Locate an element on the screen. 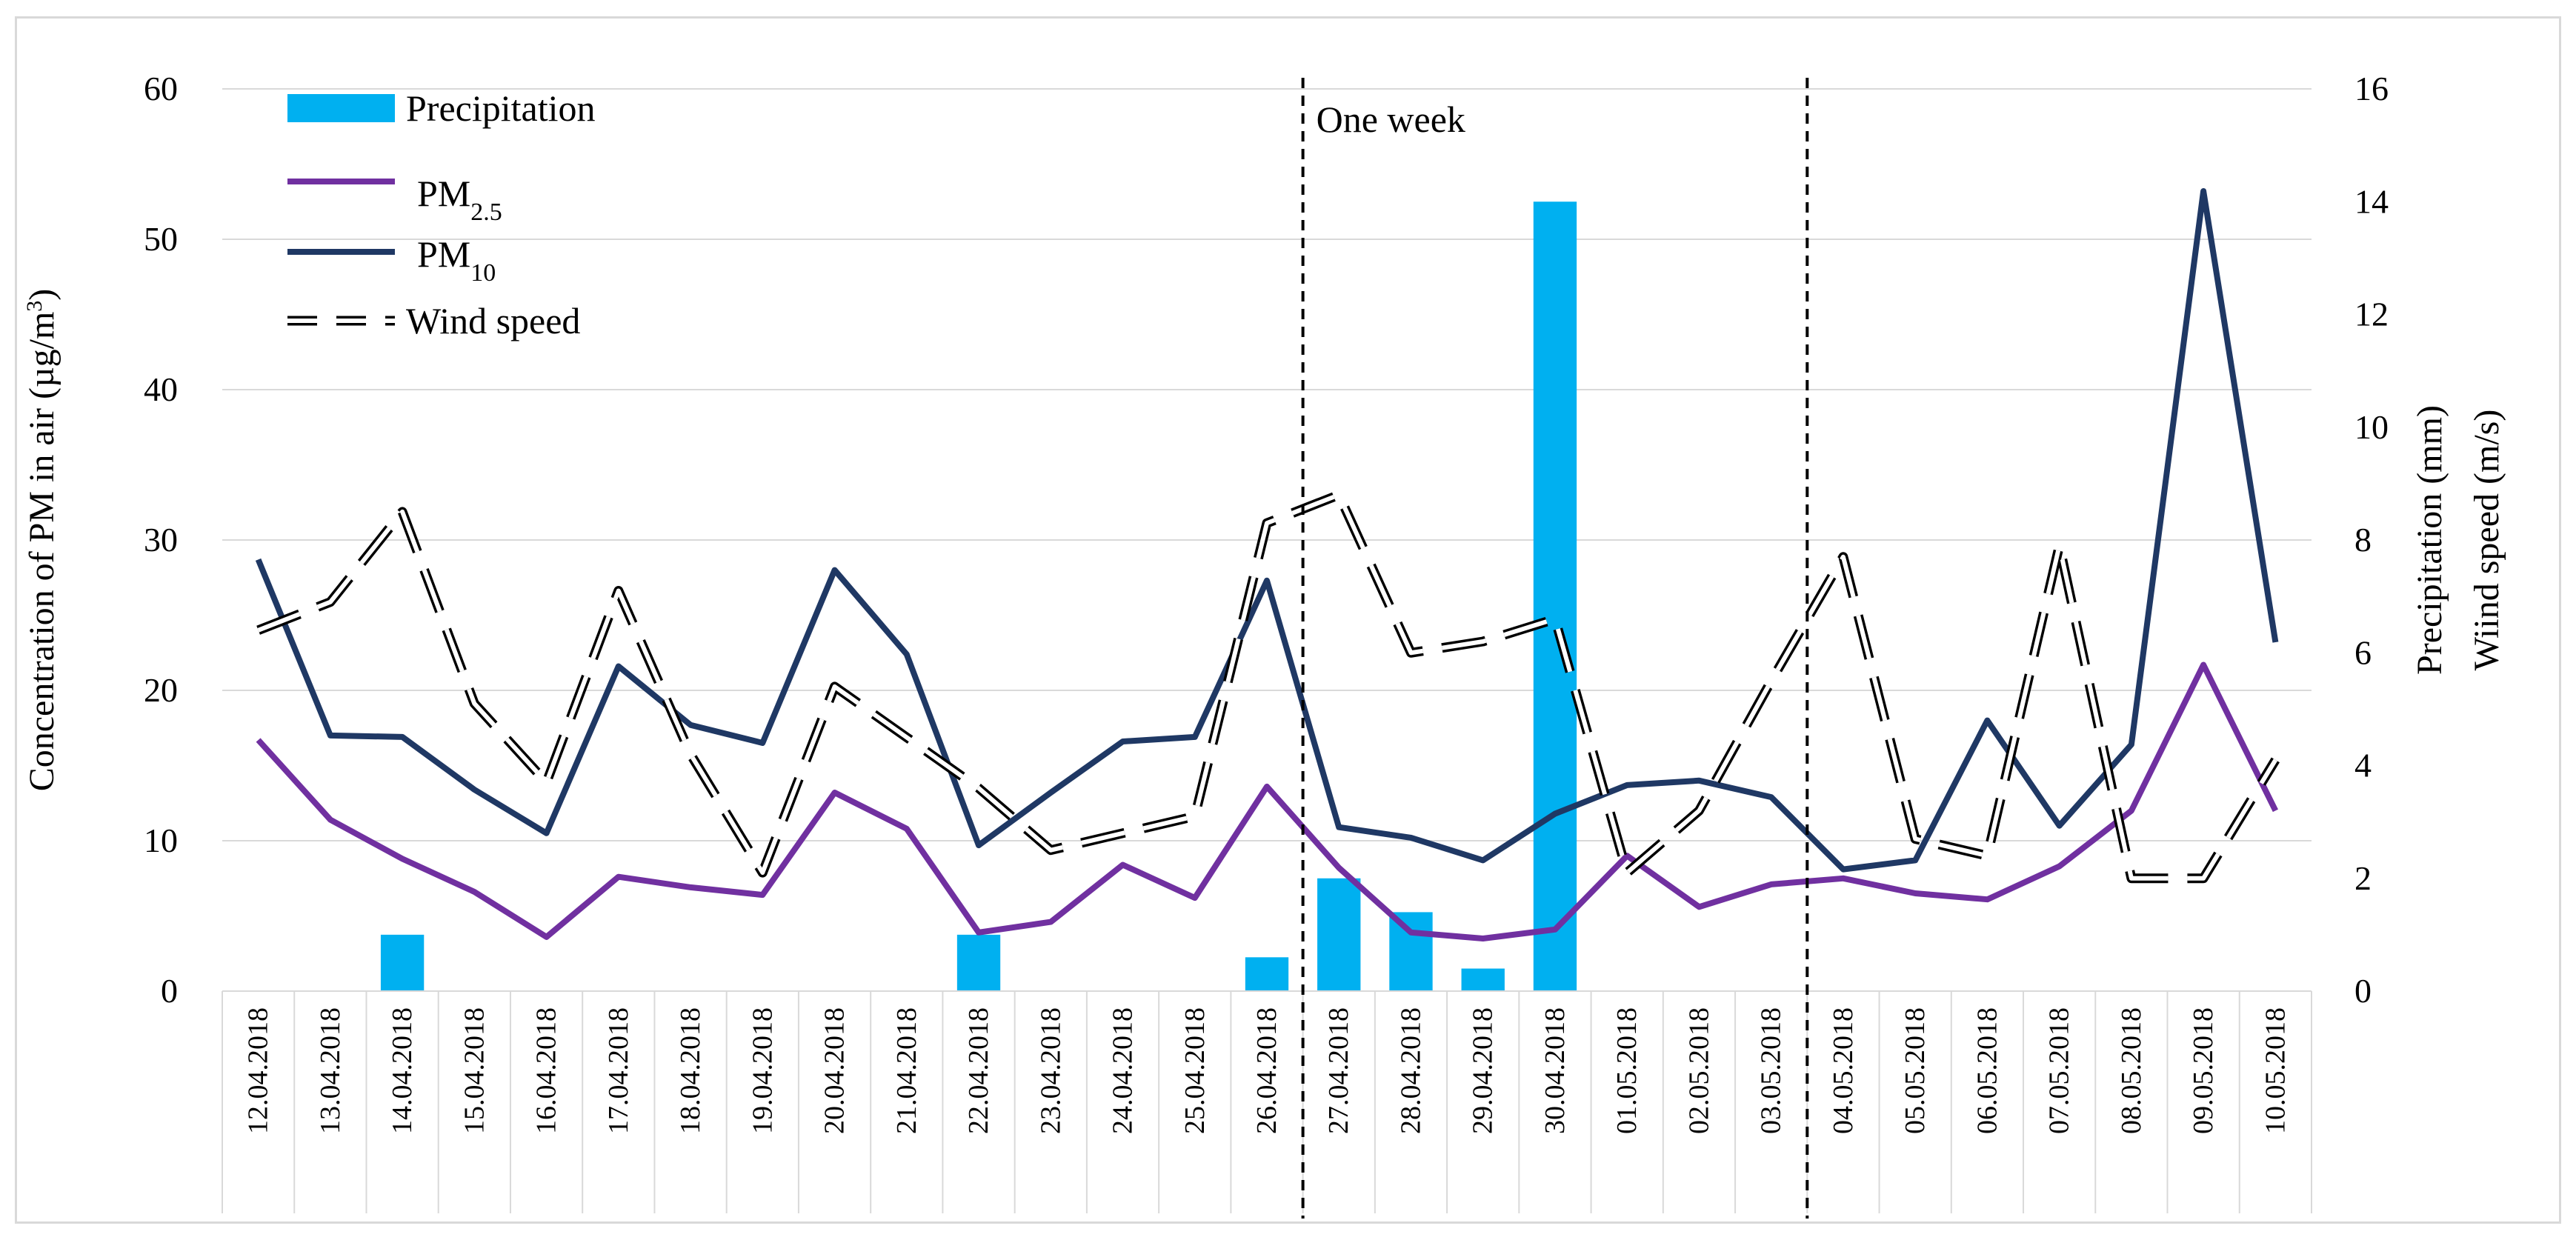 The image size is (2576, 1240). one-week-annotation: One week is located at coordinates (1391, 119).